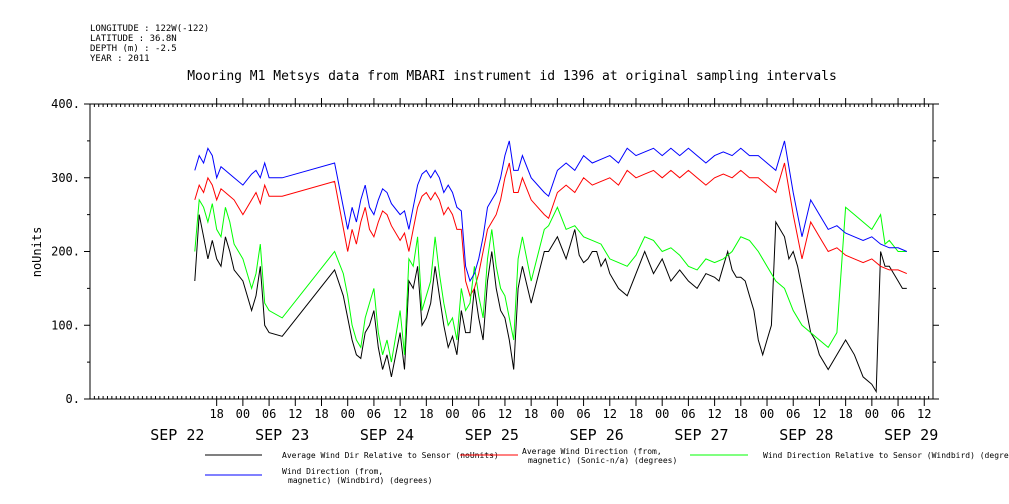 The image size is (1009, 504). I want to click on legend-label-blue-2: magnetic) (Windbird) (degrees), so click(360, 480).